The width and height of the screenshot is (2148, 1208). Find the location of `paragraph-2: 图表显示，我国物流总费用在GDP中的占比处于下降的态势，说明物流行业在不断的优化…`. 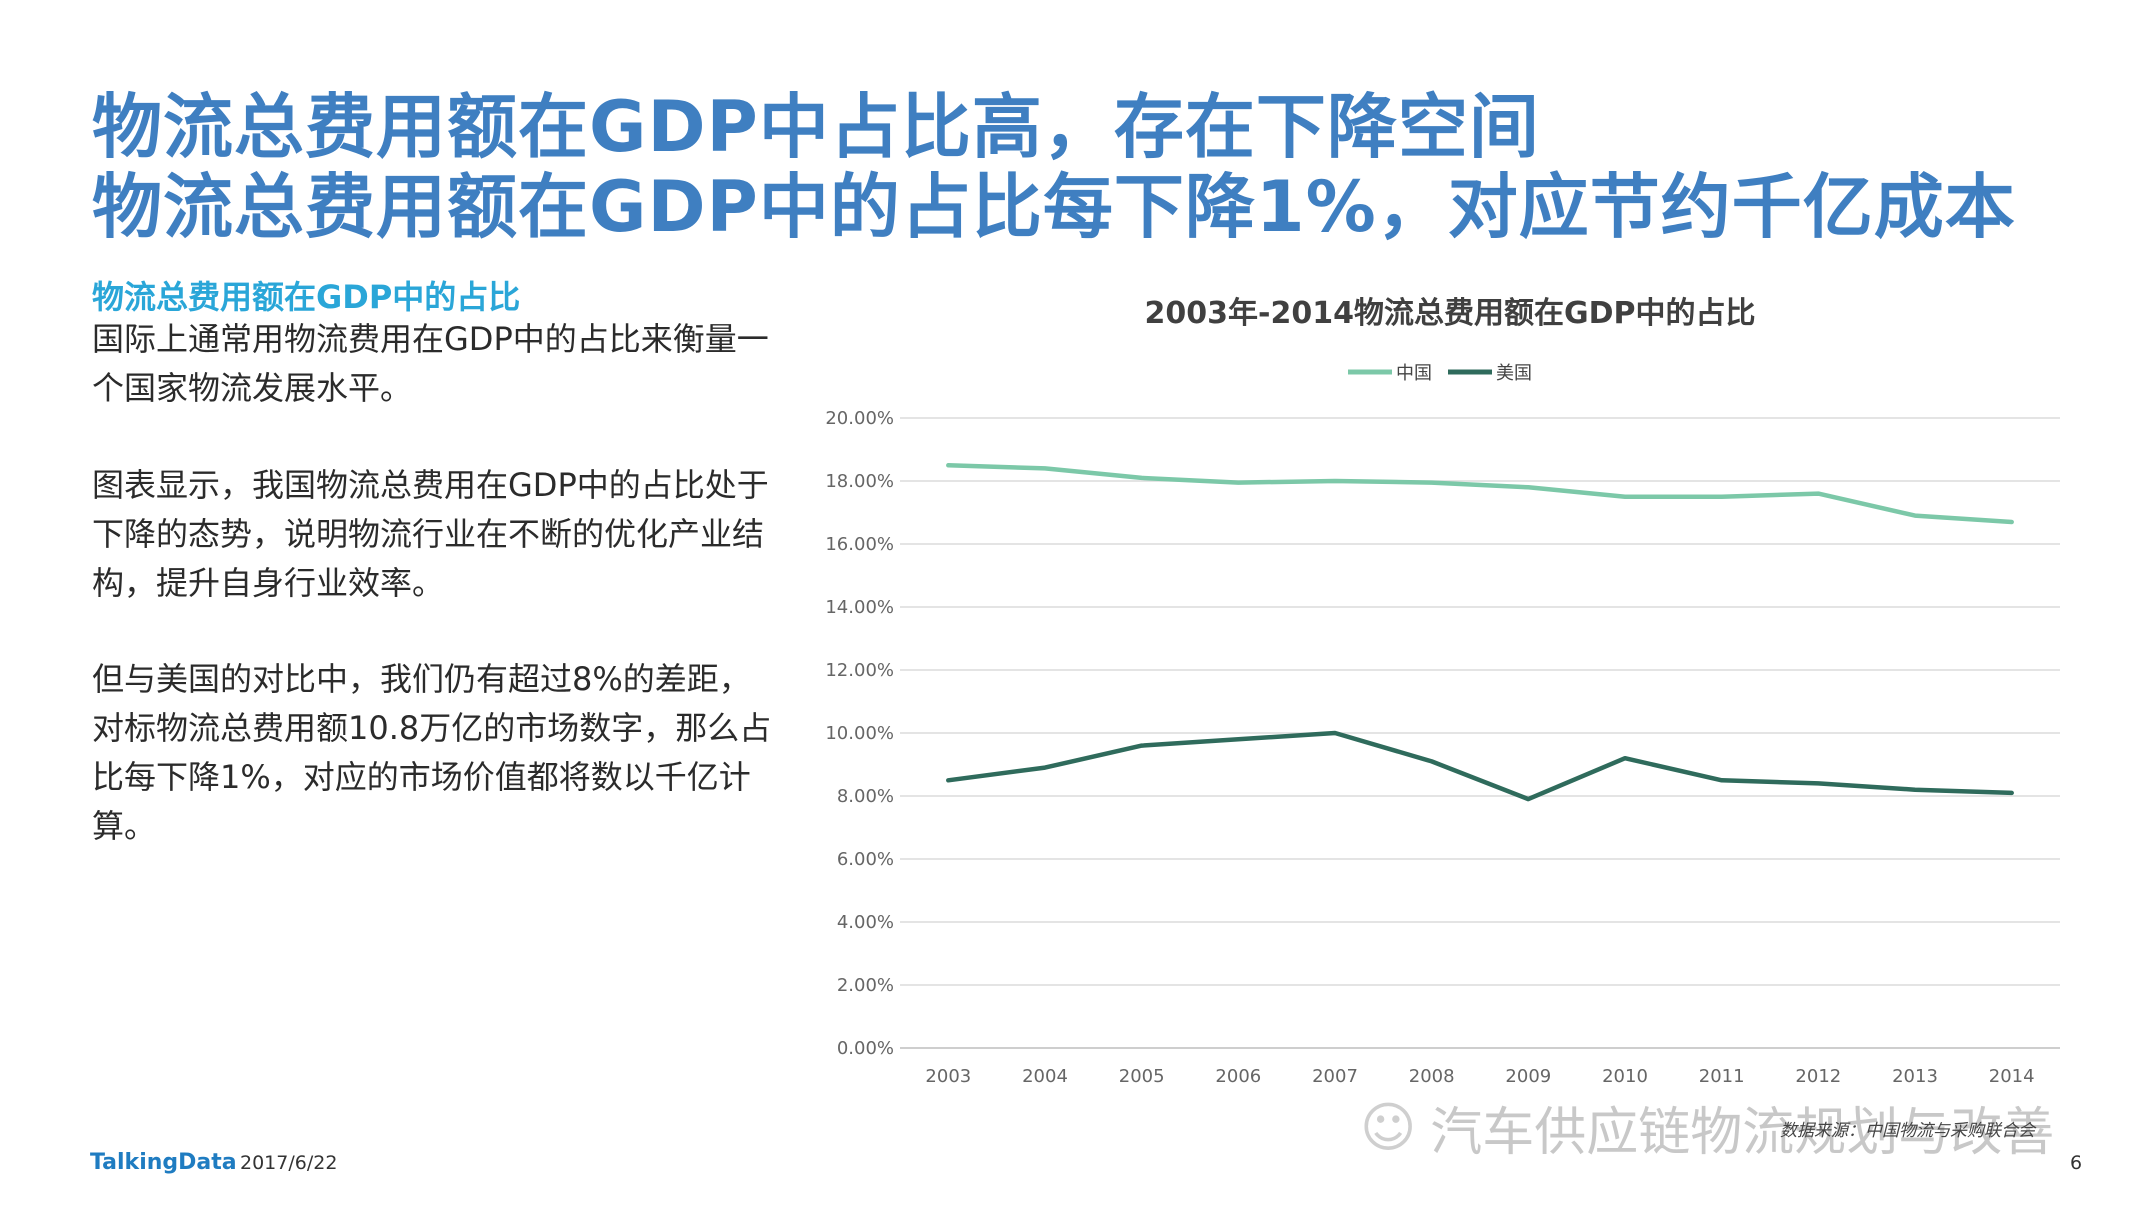

paragraph-2: 图表显示，我国物流总费用在GDP中的占比处于下降的态势，说明物流行业在不断的优化… is located at coordinates (430, 534).